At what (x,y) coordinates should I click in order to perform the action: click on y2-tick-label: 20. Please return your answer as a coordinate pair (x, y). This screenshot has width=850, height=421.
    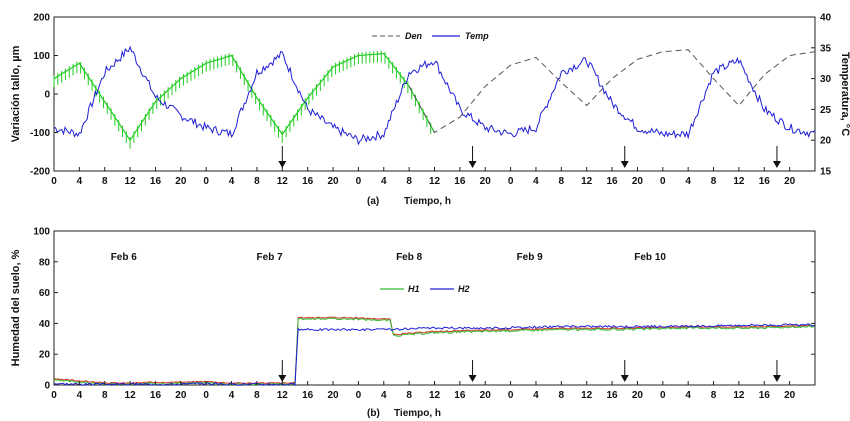
    Looking at the image, I should click on (826, 141).